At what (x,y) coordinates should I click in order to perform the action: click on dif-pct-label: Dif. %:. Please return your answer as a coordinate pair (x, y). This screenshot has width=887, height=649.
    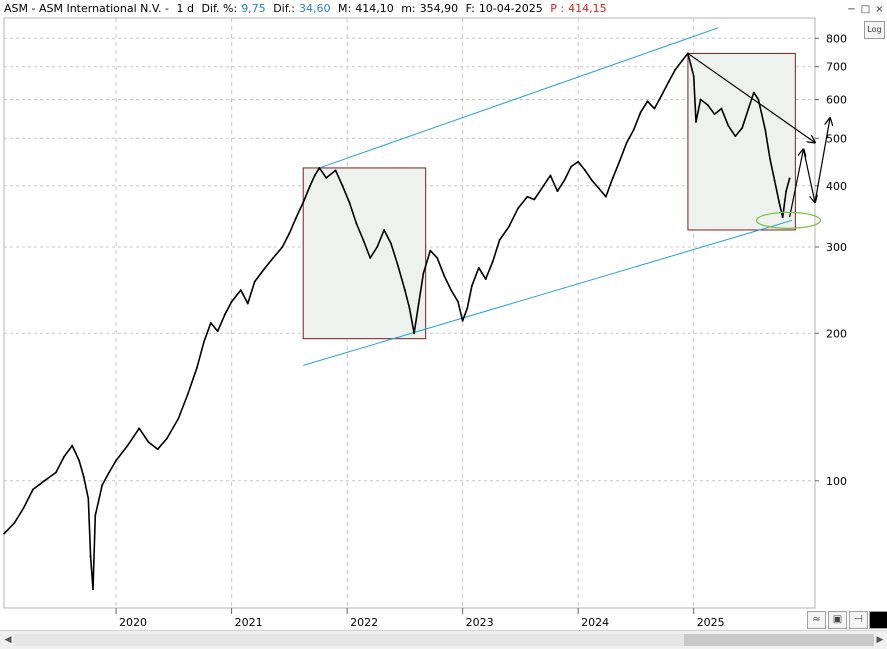
    Looking at the image, I should click on (219, 8).